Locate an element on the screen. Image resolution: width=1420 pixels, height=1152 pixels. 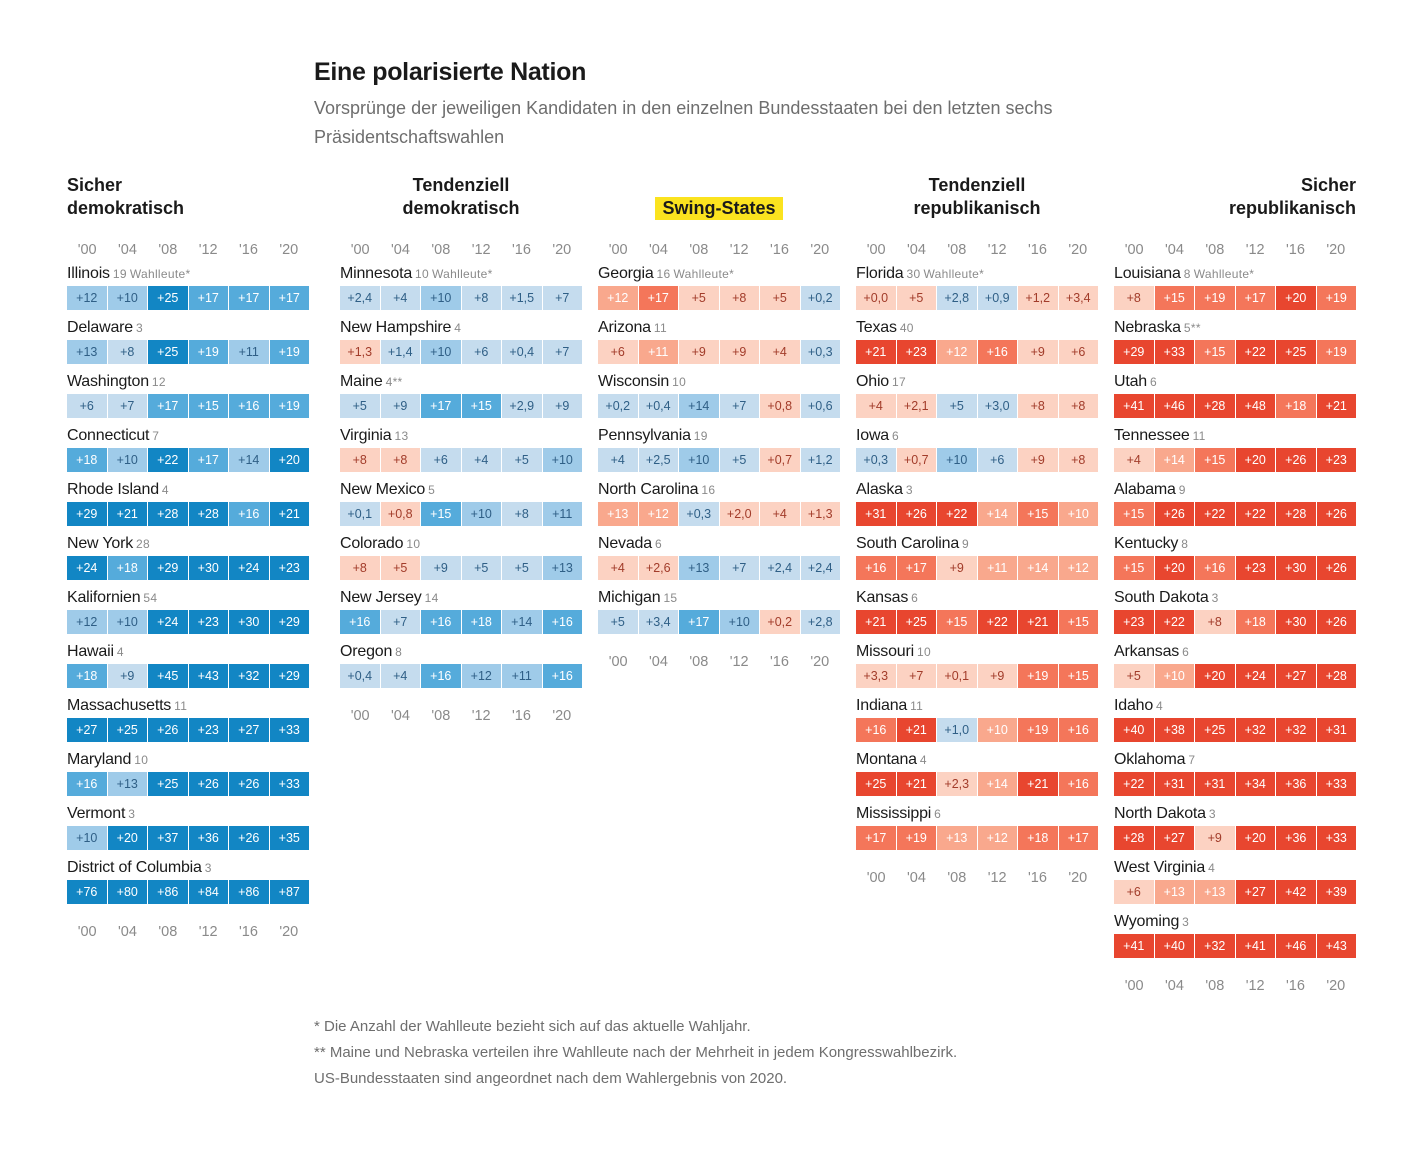
state-label: Minnesota is located at coordinates (376, 273).